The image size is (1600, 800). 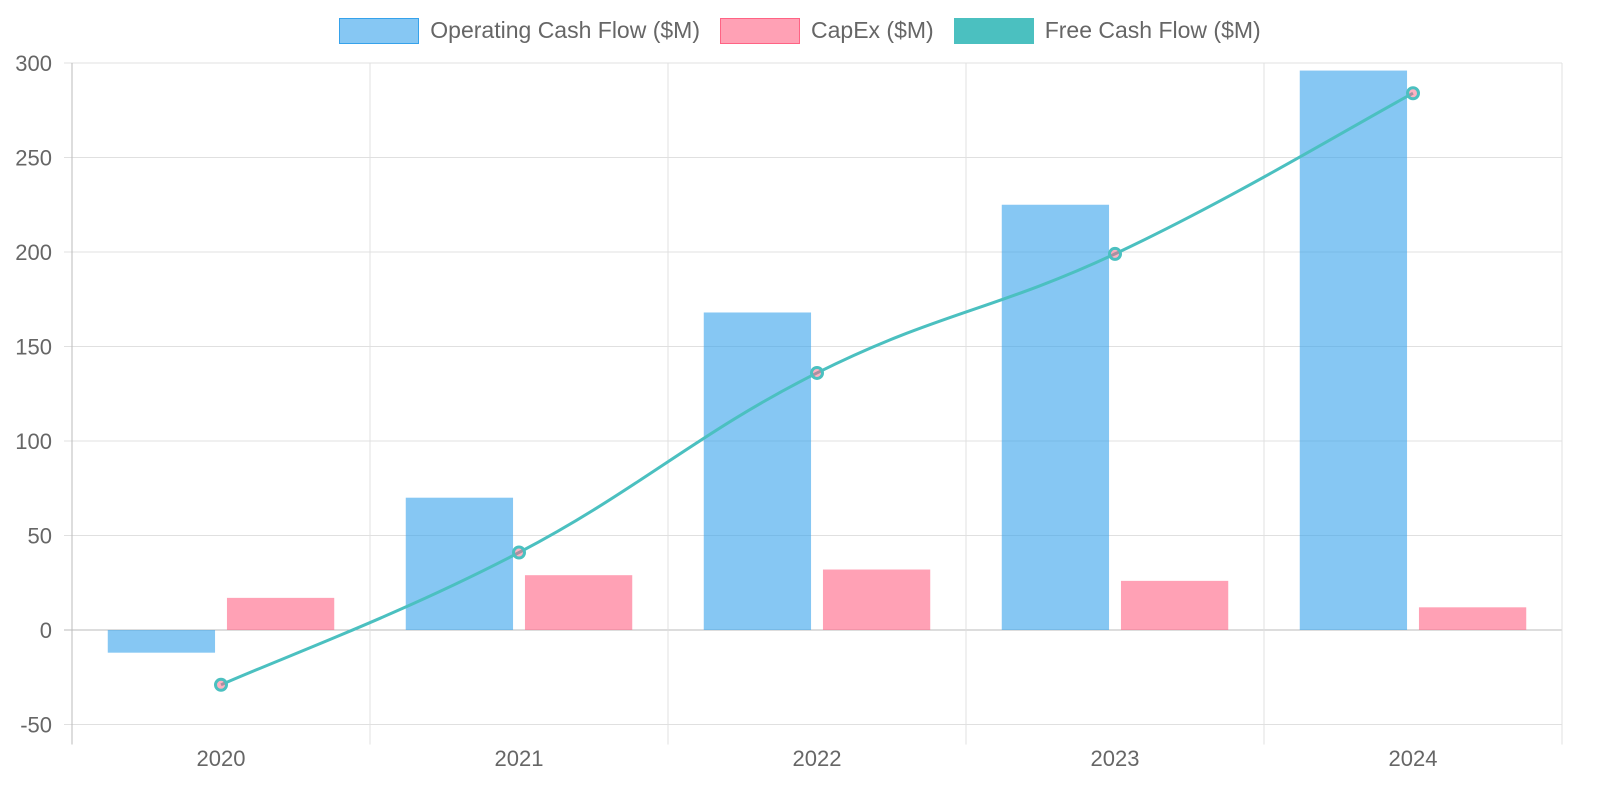 I want to click on y-tick-label: -50, so click(x=36, y=725).